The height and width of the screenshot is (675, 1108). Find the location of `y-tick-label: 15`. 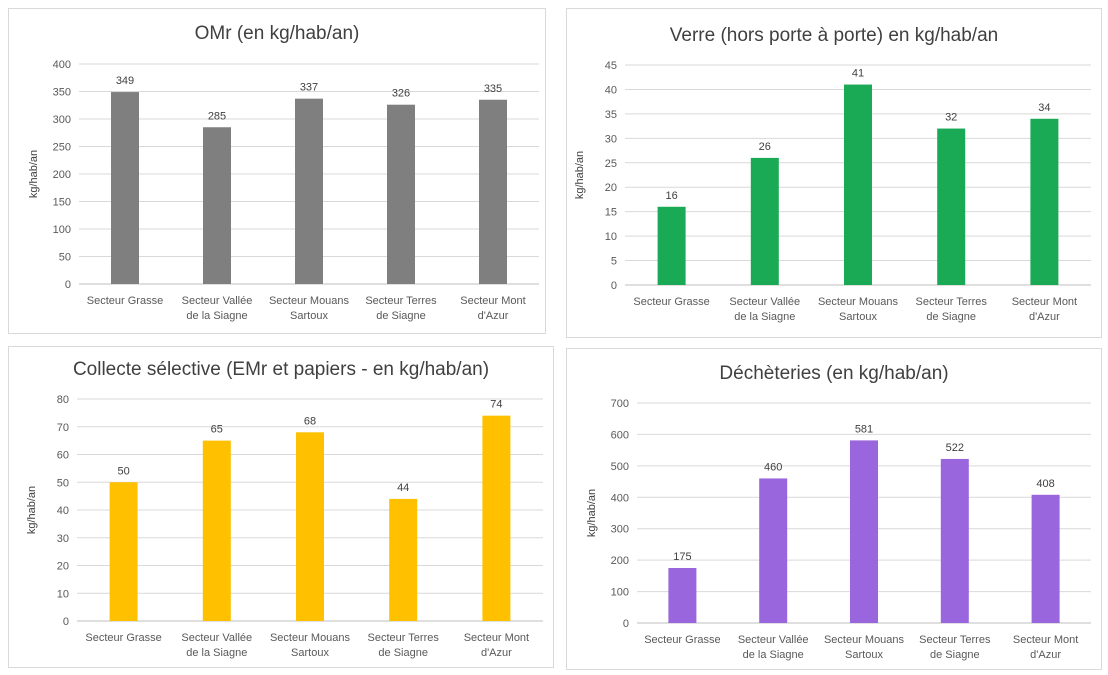

y-tick-label: 15 is located at coordinates (611, 213).